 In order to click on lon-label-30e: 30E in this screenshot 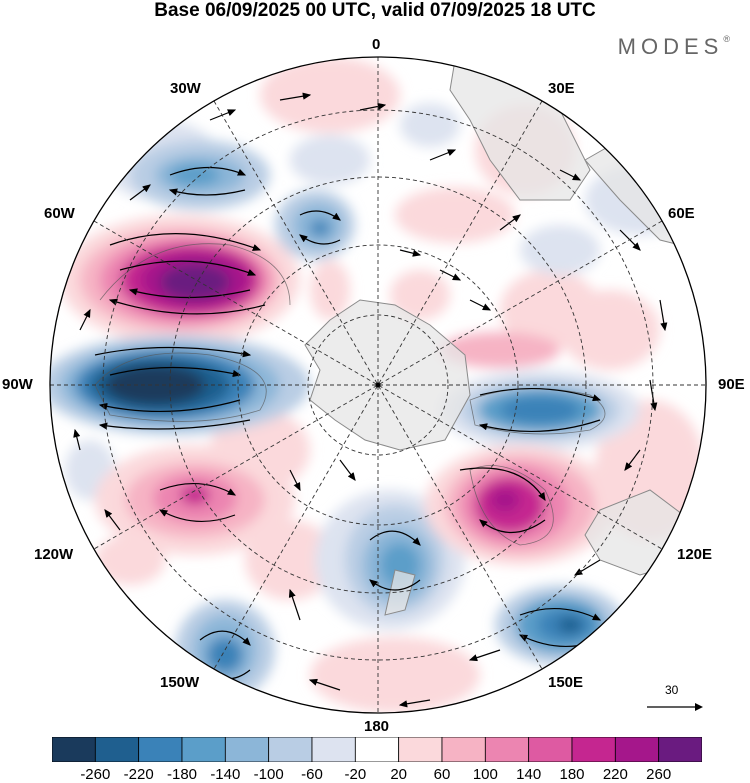, I will do `click(561, 88)`.